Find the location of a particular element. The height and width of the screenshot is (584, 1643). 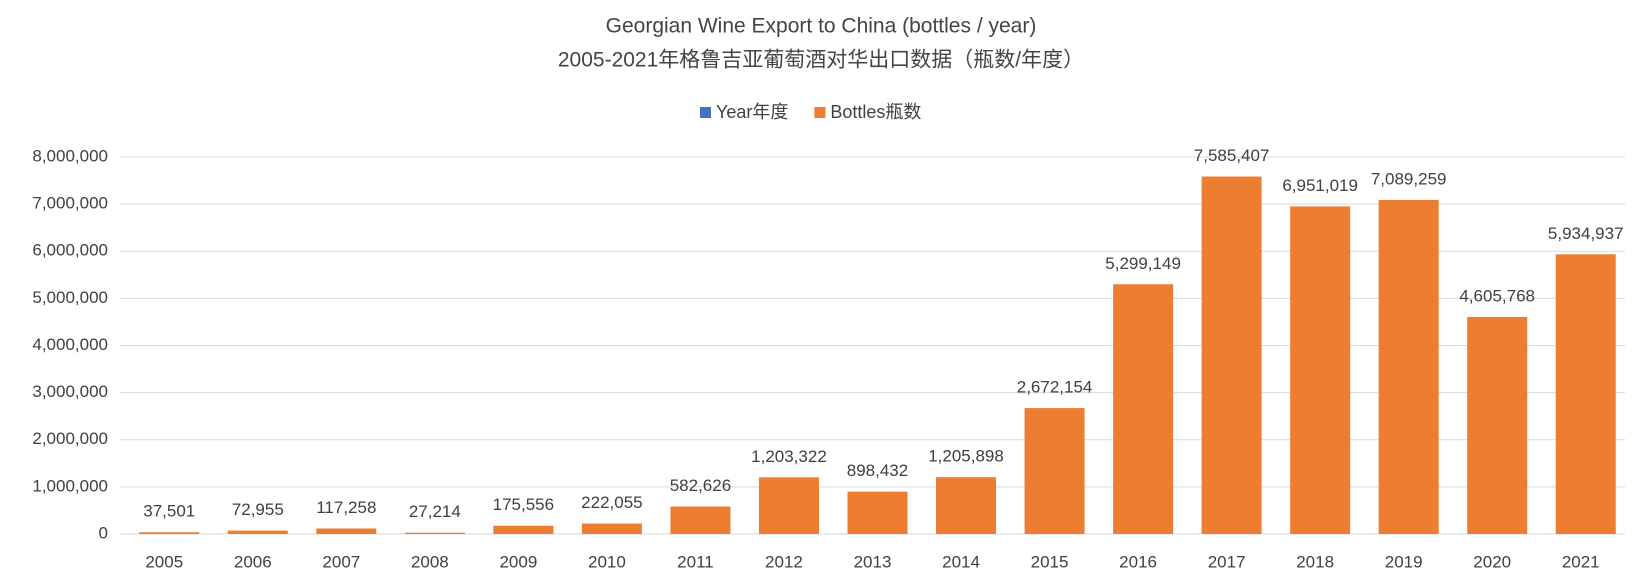

y-tick-label: 4,000,000 is located at coordinates (70, 344).